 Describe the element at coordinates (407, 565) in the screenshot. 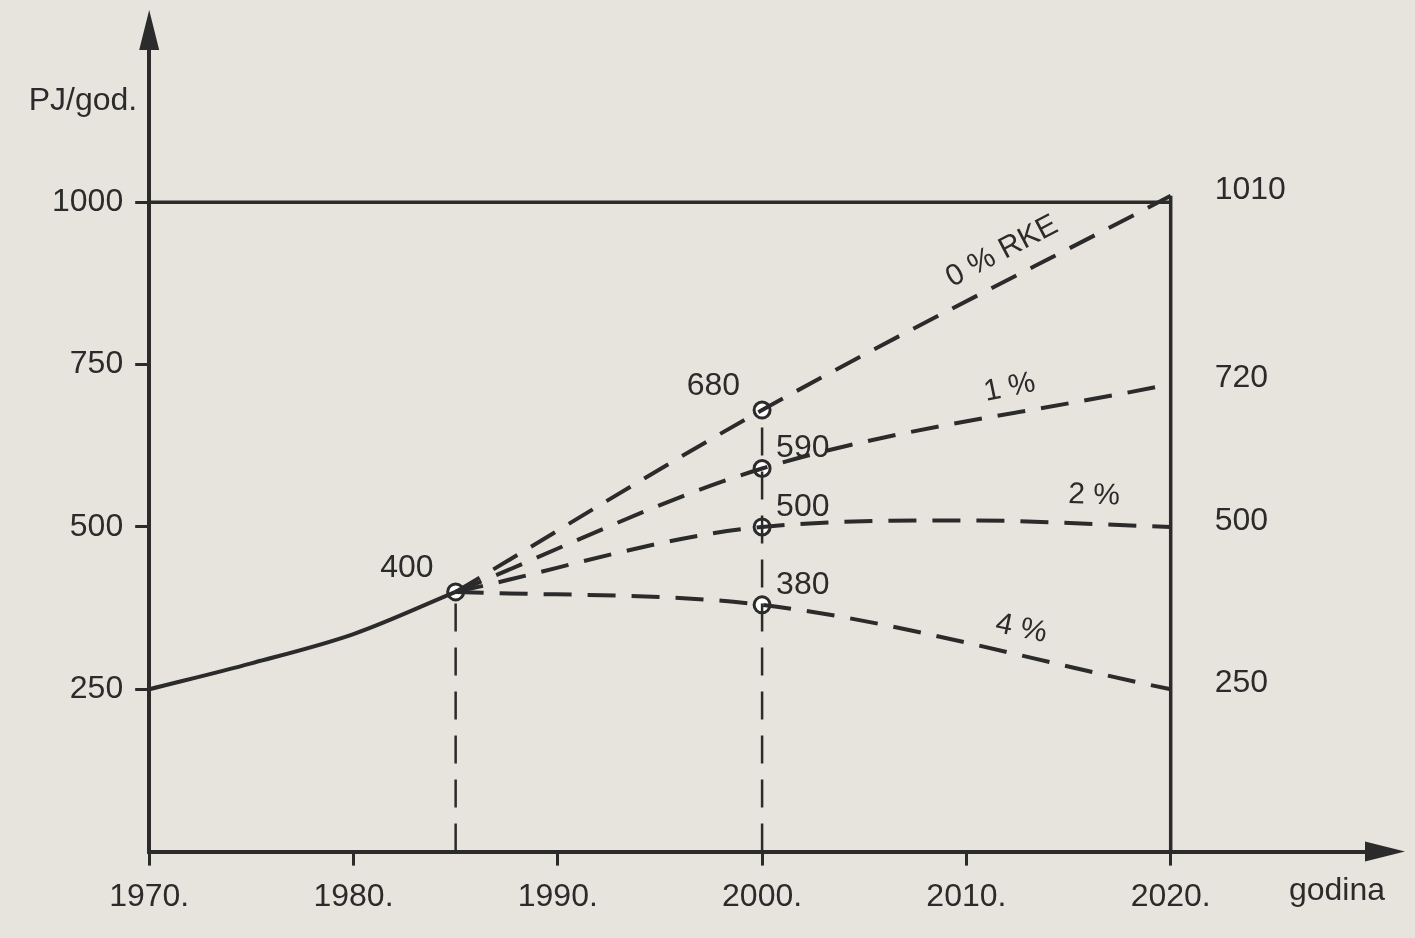

I see `data-label: 400` at that location.